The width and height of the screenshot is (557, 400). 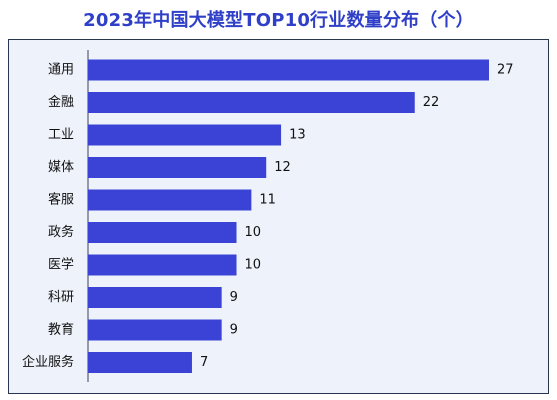 What do you see at coordinates (282, 167) in the screenshot?
I see `value-label: 12` at bounding box center [282, 167].